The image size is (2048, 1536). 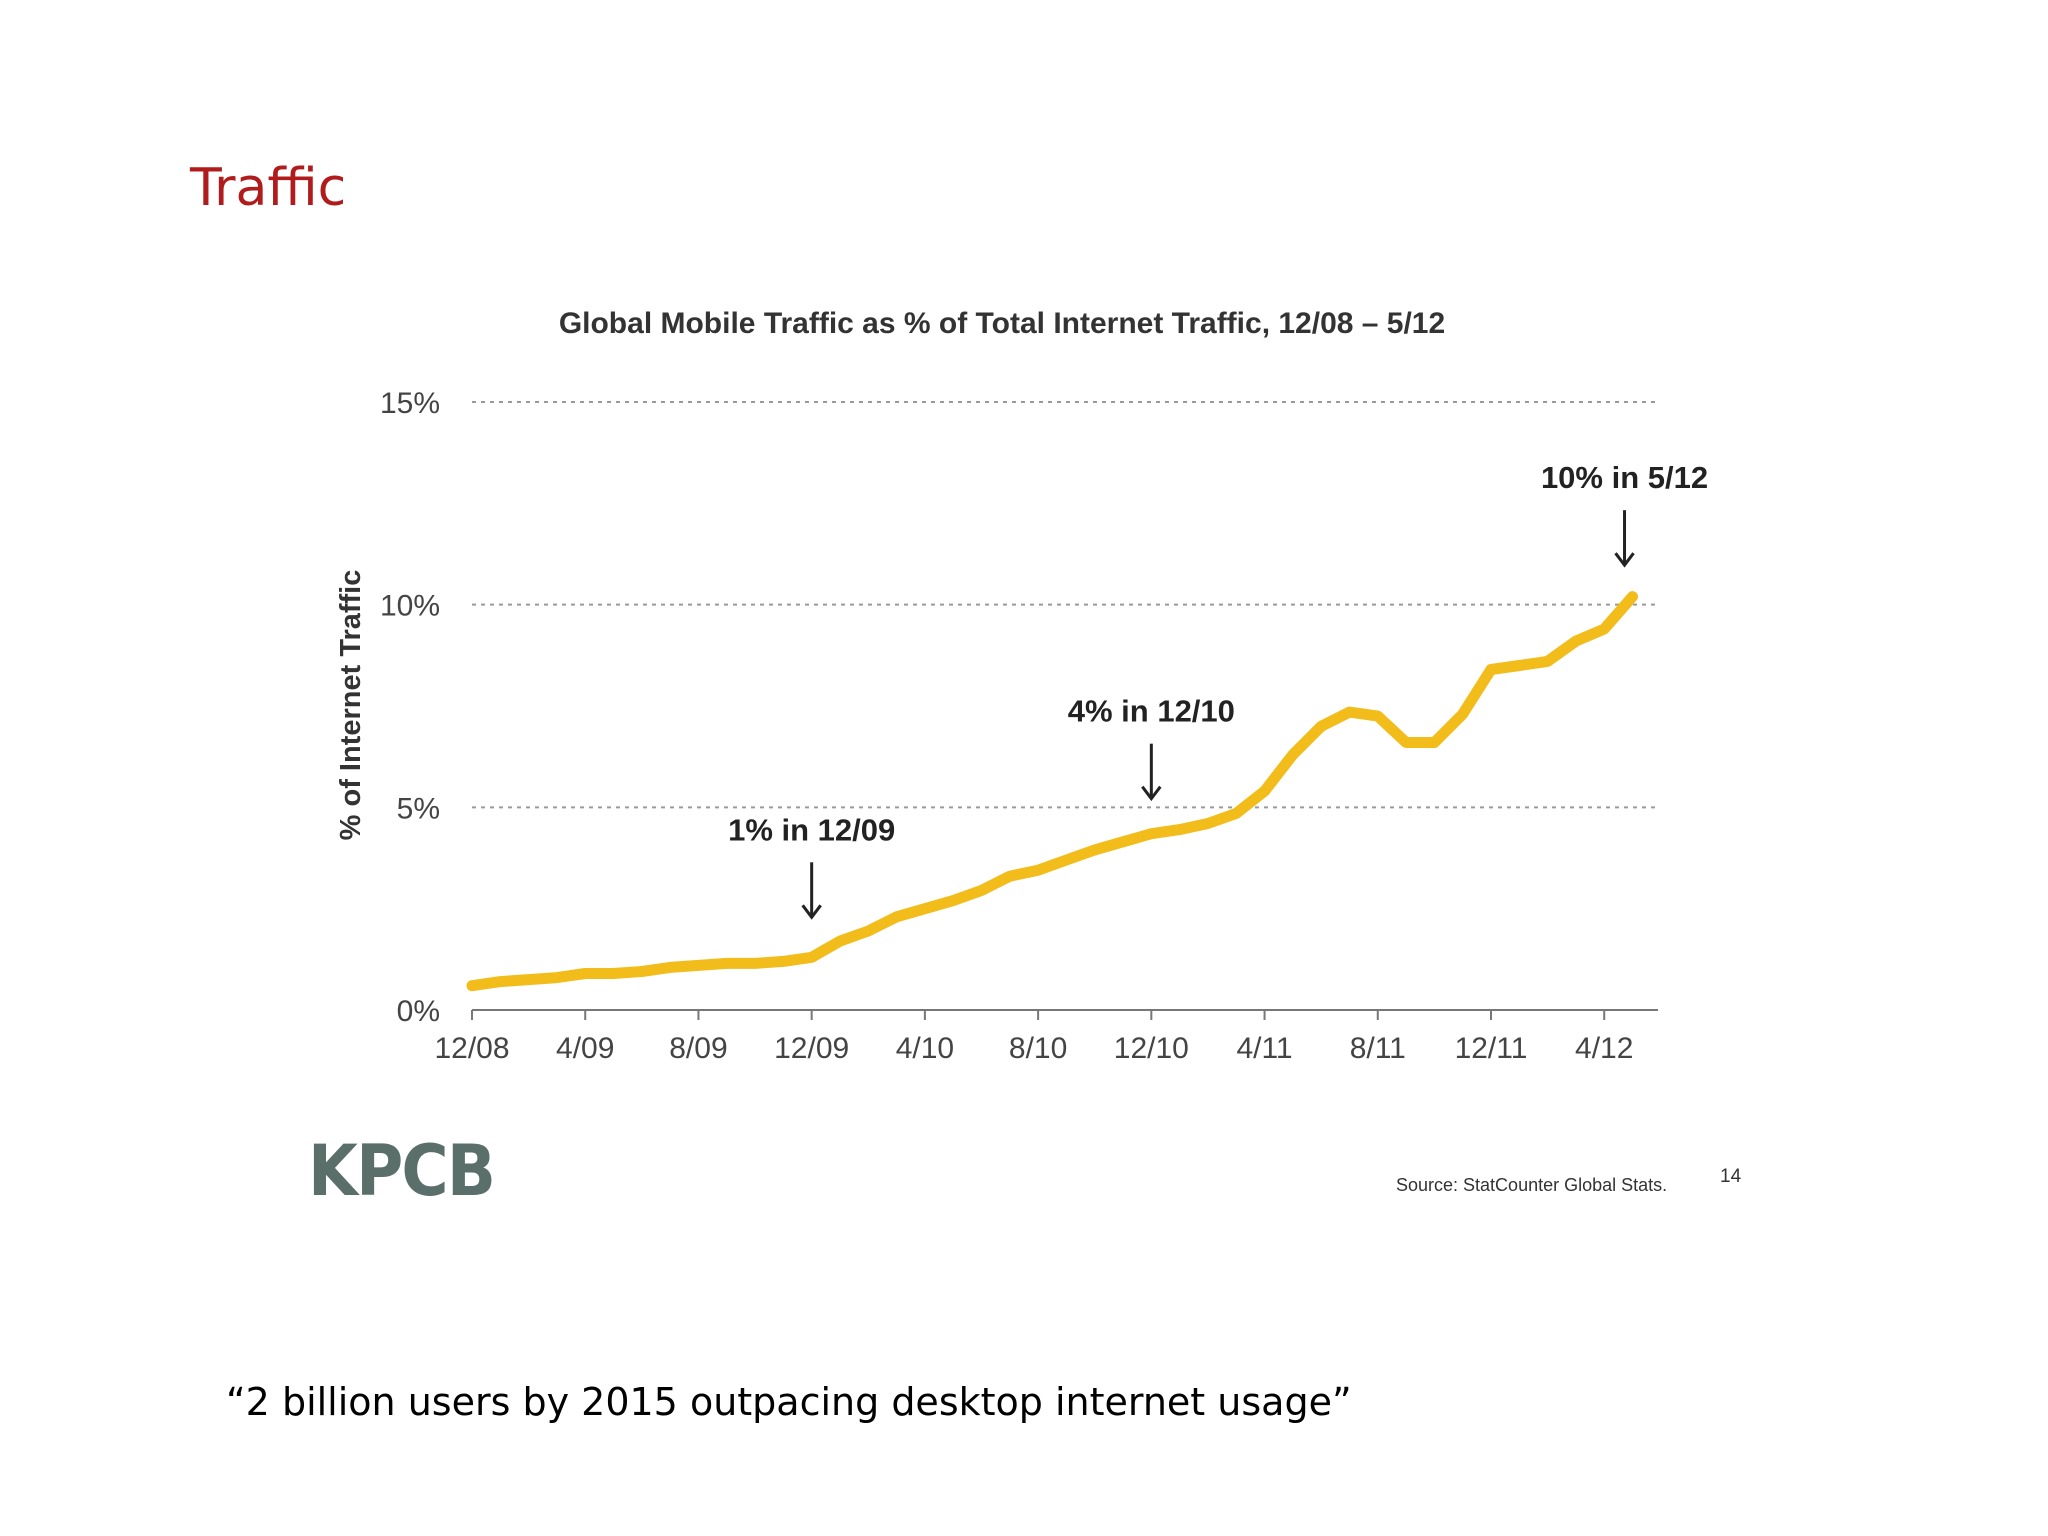 I want to click on annotation-label: 1% in 12/09, so click(x=811, y=829).